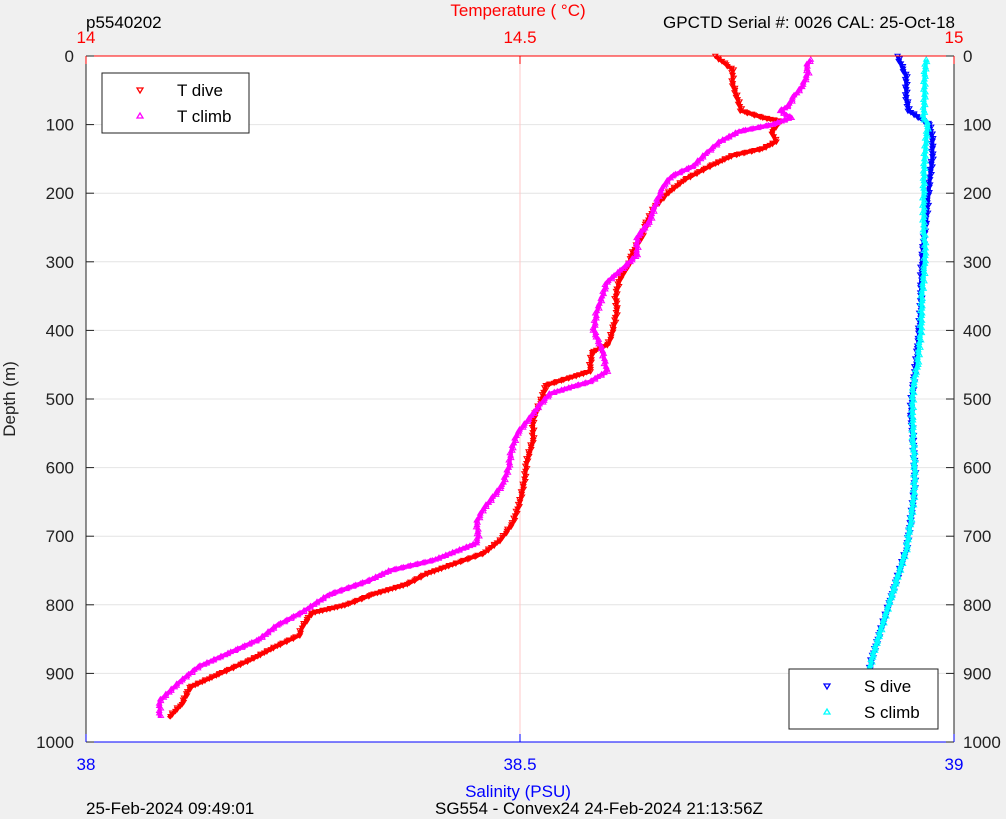 The height and width of the screenshot is (819, 1006). I want to click on y-tick-label-left: 0, so click(69, 56).